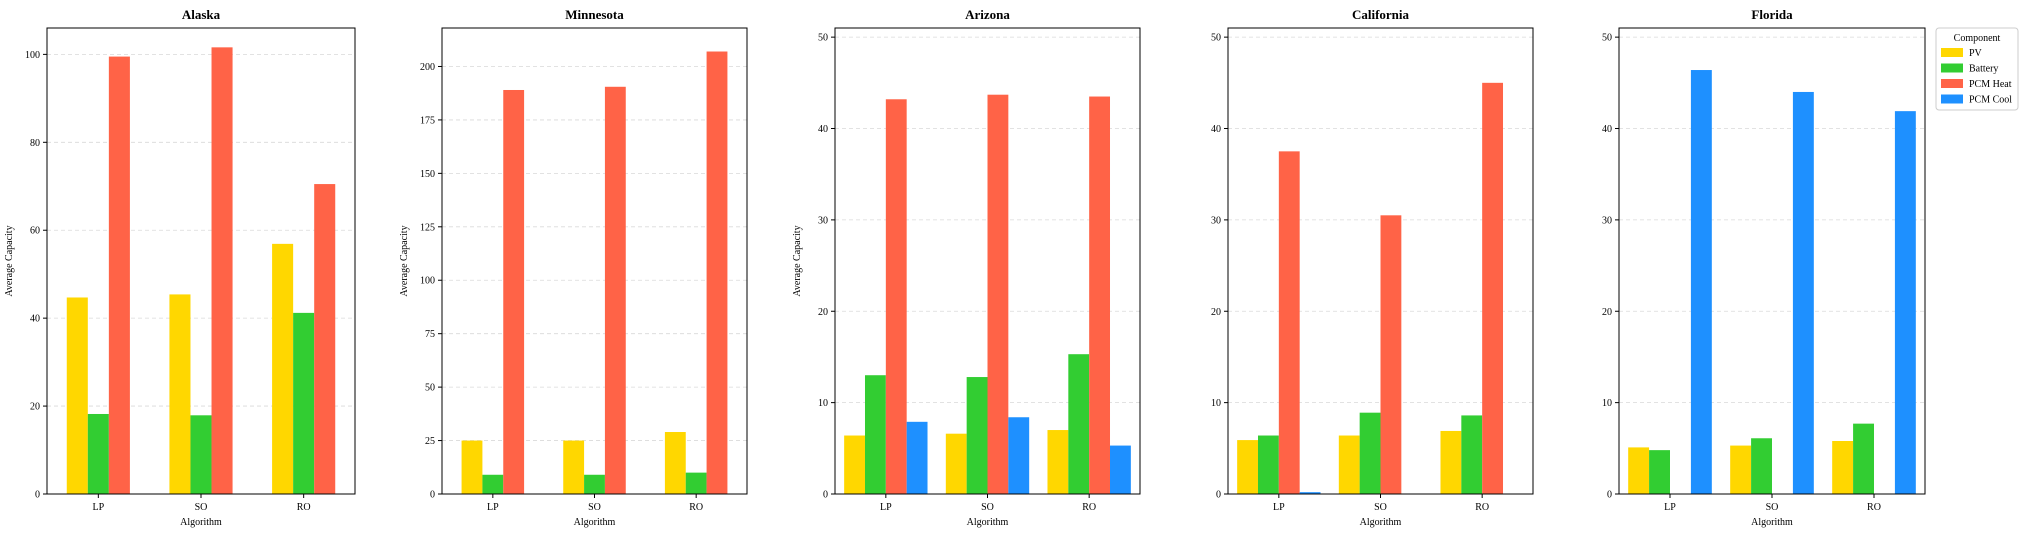 This screenshot has height=535, width=2024. Describe the element at coordinates (201, 14) in the screenshot. I see `panel-title: Alaska` at that location.